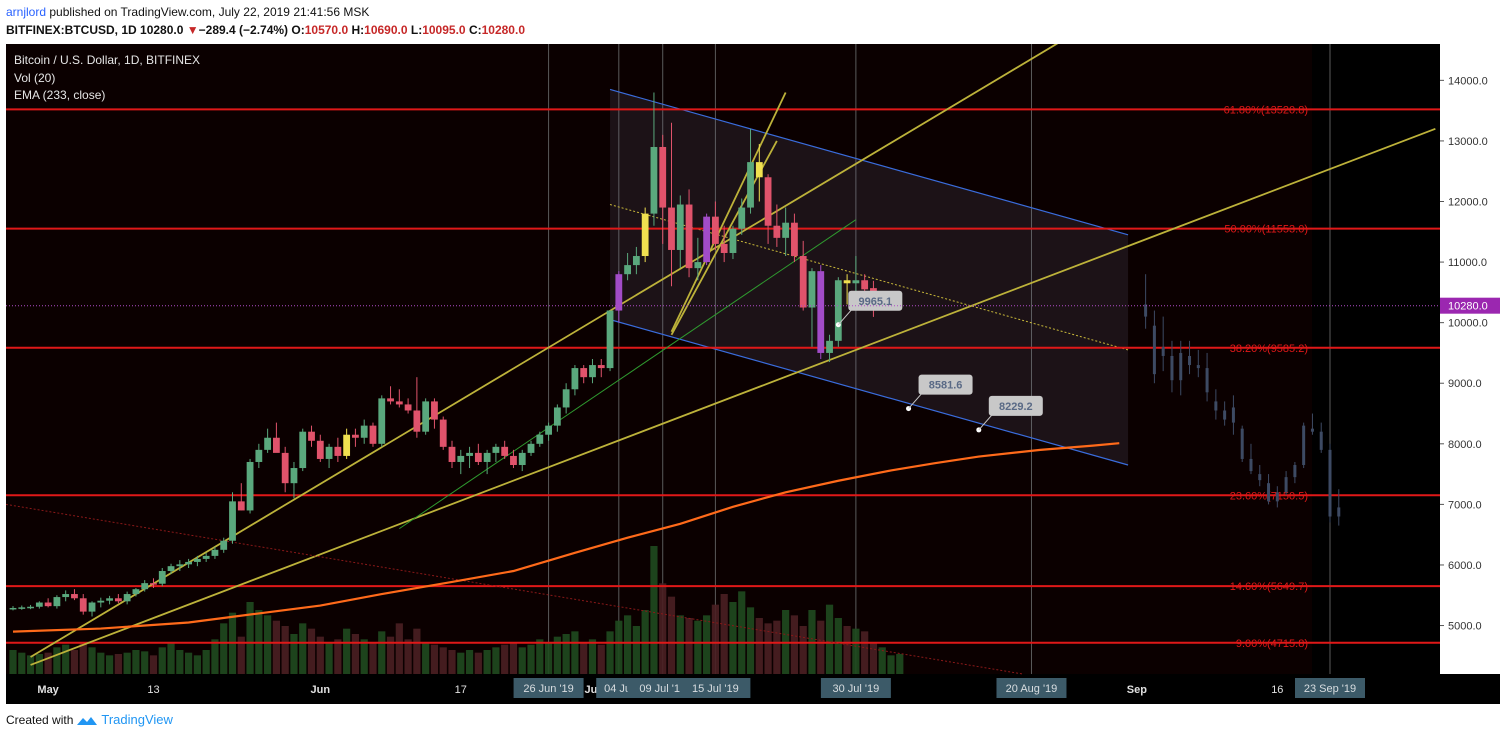  What do you see at coordinates (1465, 384) in the screenshot?
I see `price-tick-label: 9000.0` at bounding box center [1465, 384].